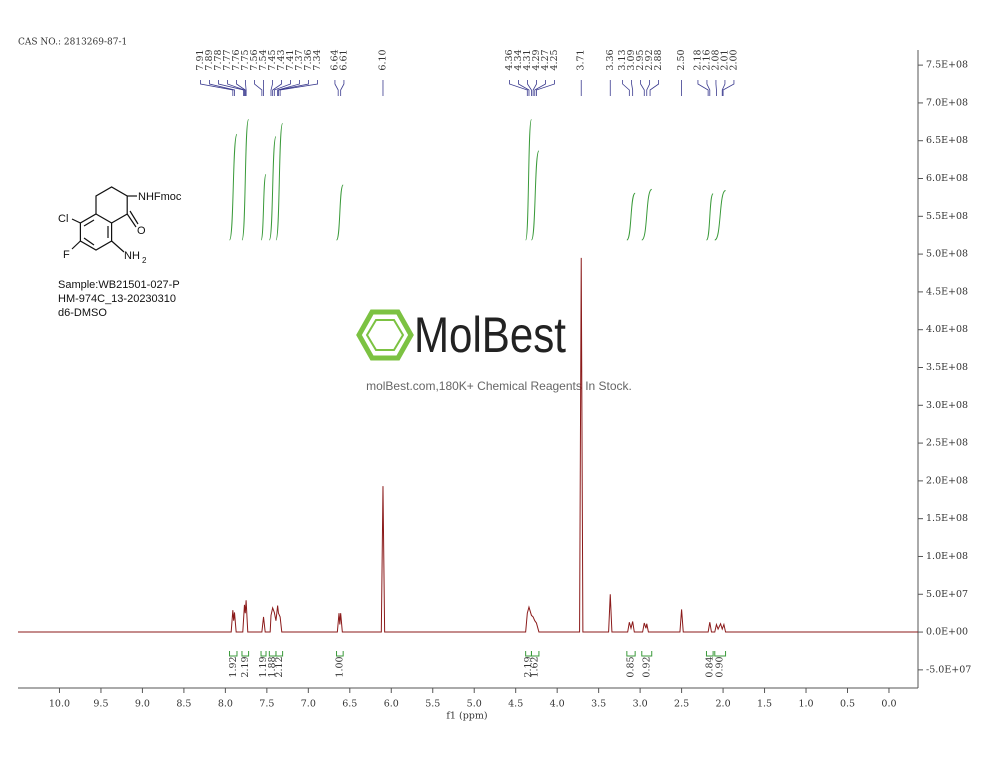  What do you see at coordinates (227, 59) in the screenshot?
I see `peak-label: 7.77` at bounding box center [227, 59].